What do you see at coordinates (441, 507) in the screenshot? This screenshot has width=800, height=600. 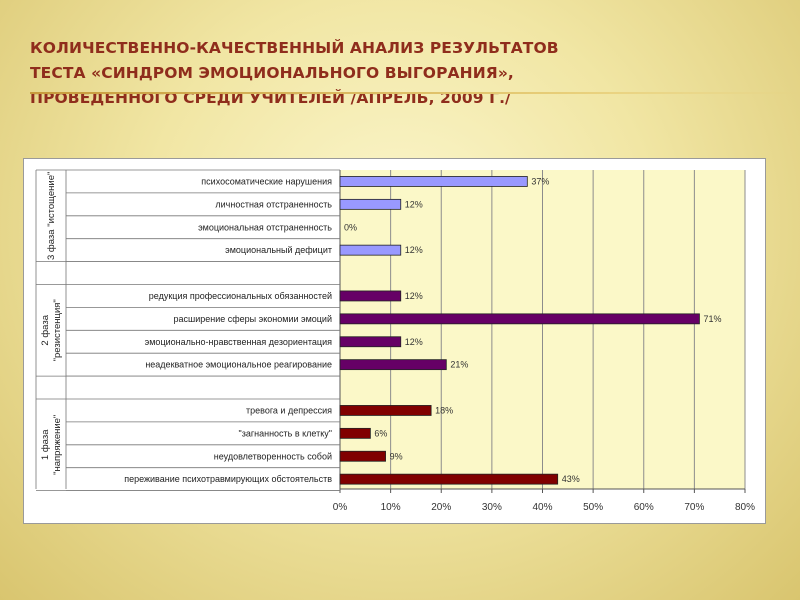 I see `x-tick-label: 20%` at bounding box center [441, 507].